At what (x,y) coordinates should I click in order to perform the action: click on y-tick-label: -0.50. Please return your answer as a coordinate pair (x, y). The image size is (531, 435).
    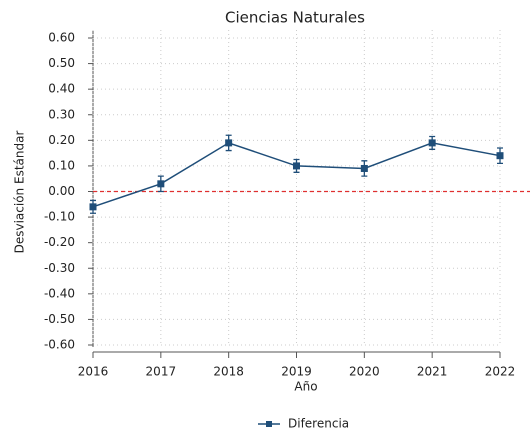
    Looking at the image, I should click on (59, 319).